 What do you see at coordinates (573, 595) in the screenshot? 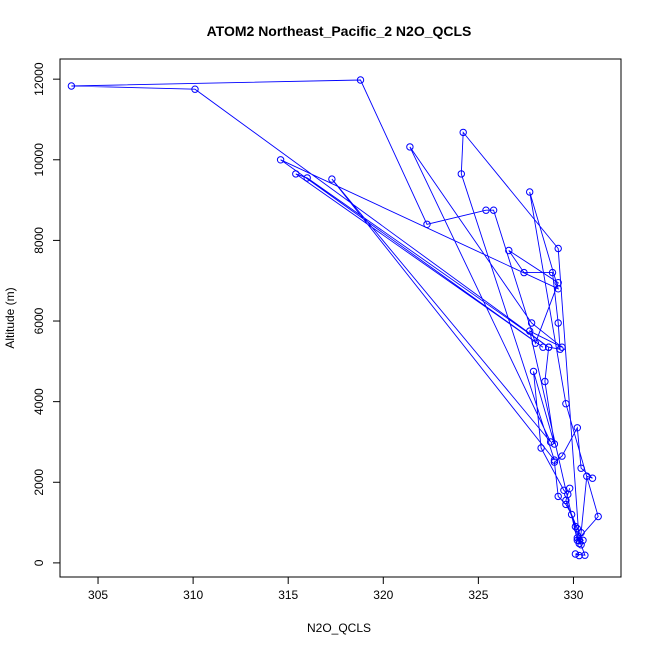
I see `x-tick-label: 330` at bounding box center [573, 595].